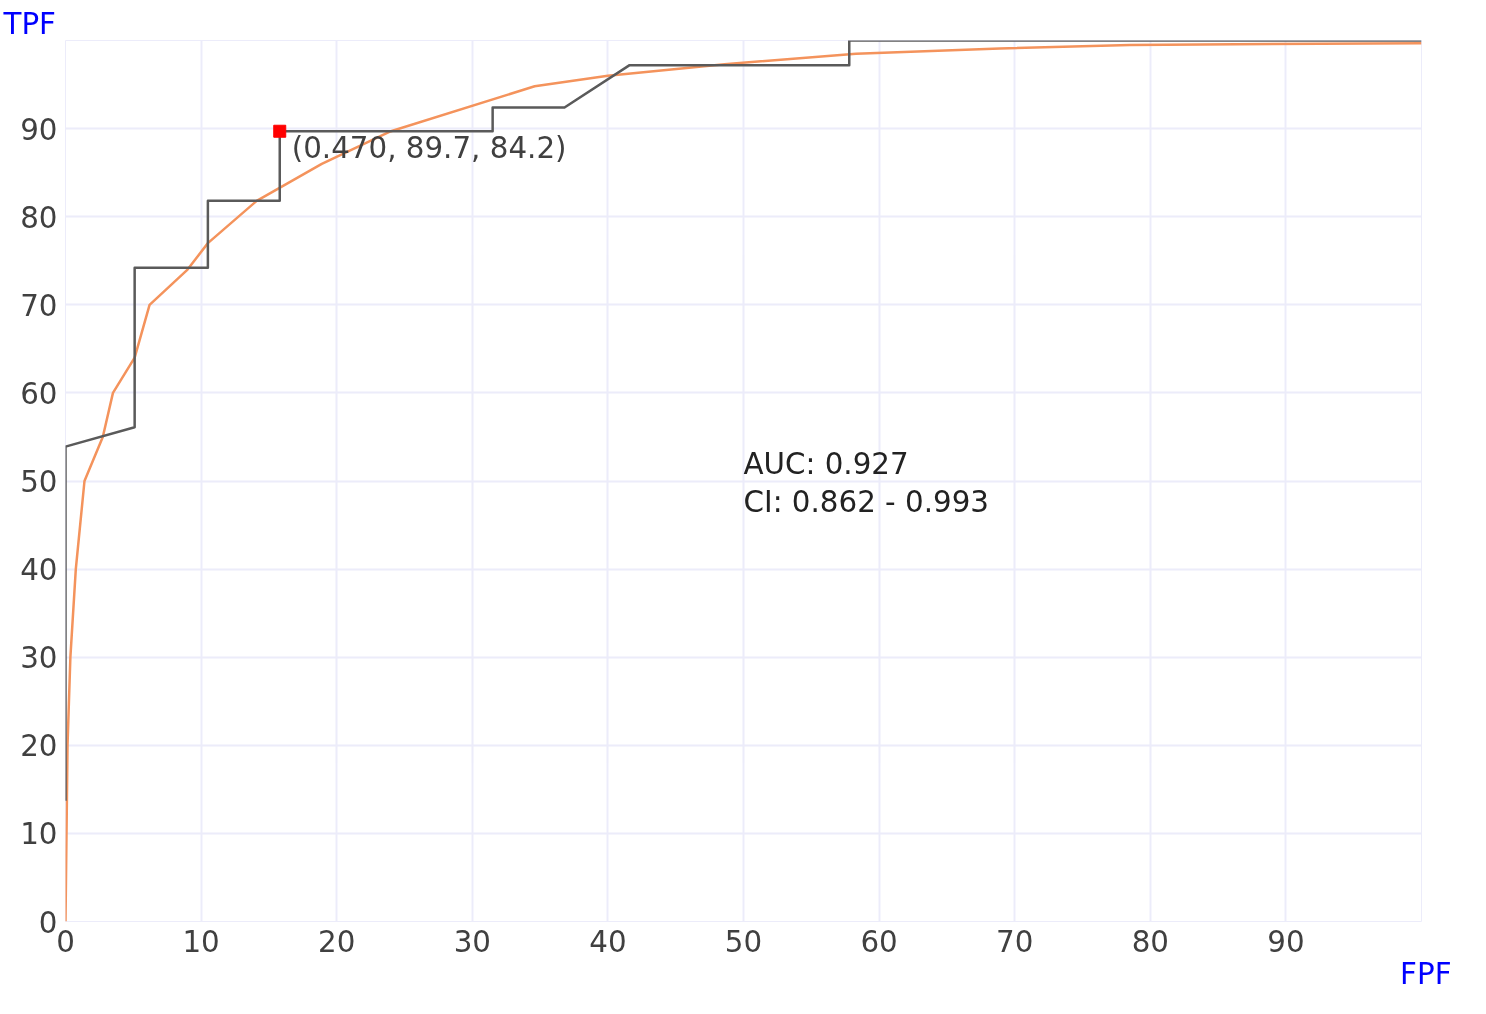 This screenshot has height=1014, width=1486. Describe the element at coordinates (1426, 973) in the screenshot. I see `x-axis-title: FPF` at that location.